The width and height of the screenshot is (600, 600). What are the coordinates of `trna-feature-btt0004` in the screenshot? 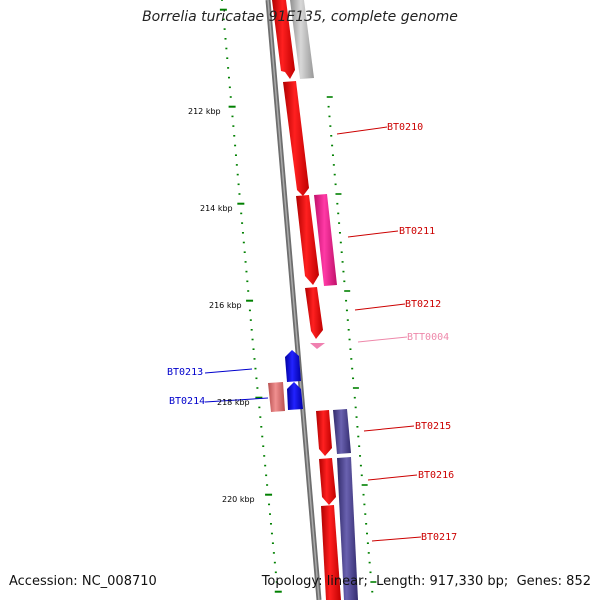 It's located at (317, 346).